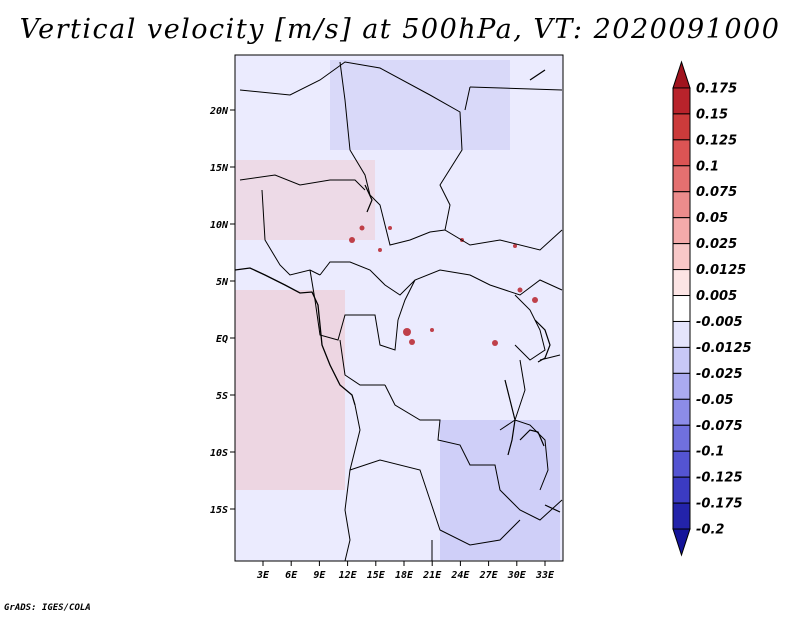 This screenshot has width=800, height=618. What do you see at coordinates (219, 168) in the screenshot?
I see `lat-tick-label: 15N` at bounding box center [219, 168].